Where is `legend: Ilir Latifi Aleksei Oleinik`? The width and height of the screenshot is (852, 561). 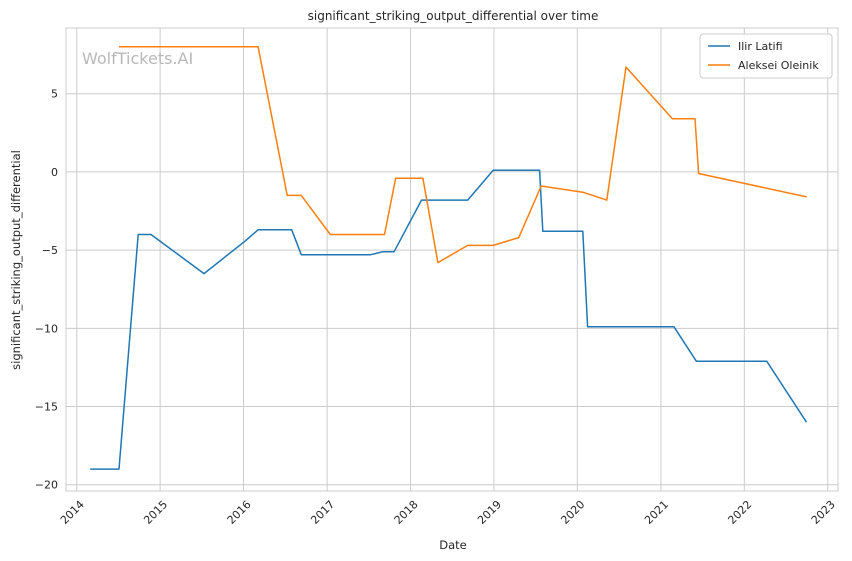 legend: Ilir Latifi Aleksei Oleinik is located at coordinates (766, 56).